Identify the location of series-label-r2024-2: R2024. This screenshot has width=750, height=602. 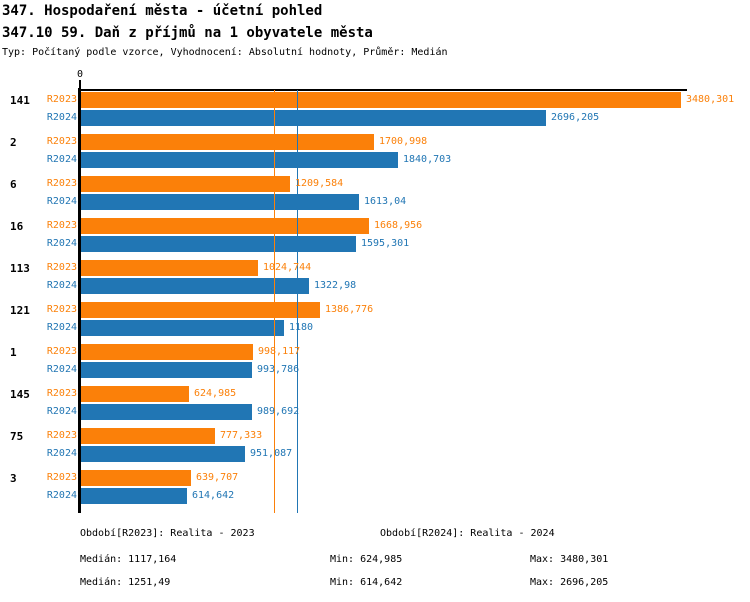
(61, 159).